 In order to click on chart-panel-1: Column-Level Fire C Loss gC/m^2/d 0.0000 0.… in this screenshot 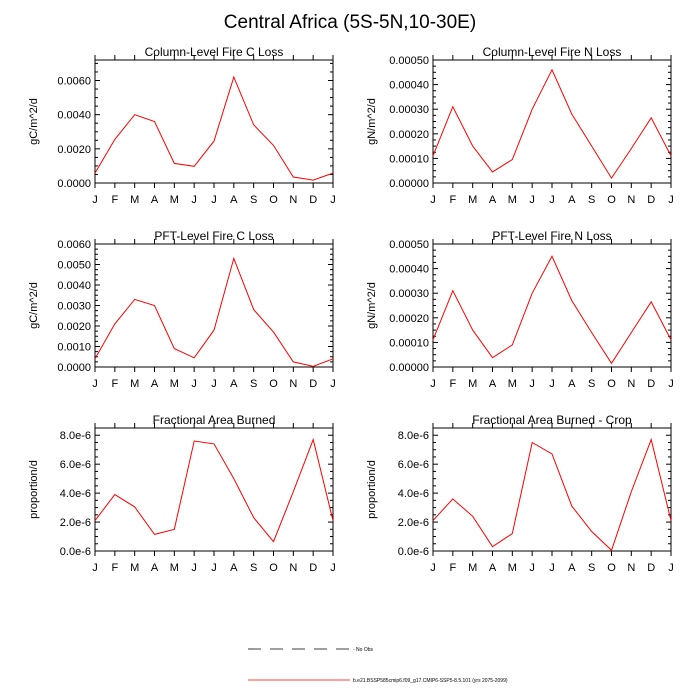, I will do `click(182, 125)`.